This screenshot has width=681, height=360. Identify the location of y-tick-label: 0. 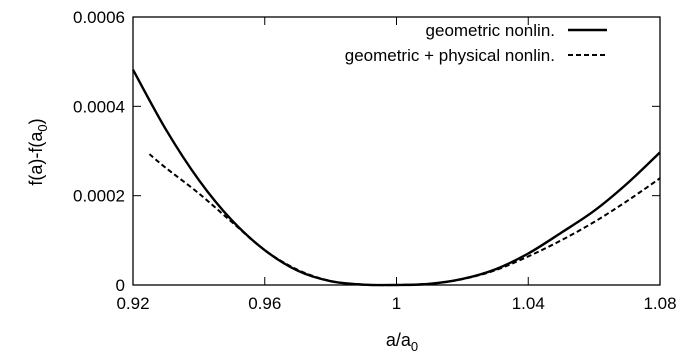
(120, 285).